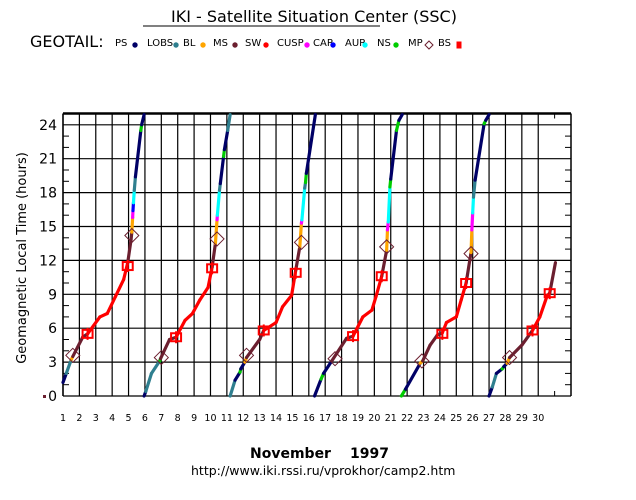 This screenshot has height=500, width=636. I want to click on legend-marker-ms, so click(235, 45).